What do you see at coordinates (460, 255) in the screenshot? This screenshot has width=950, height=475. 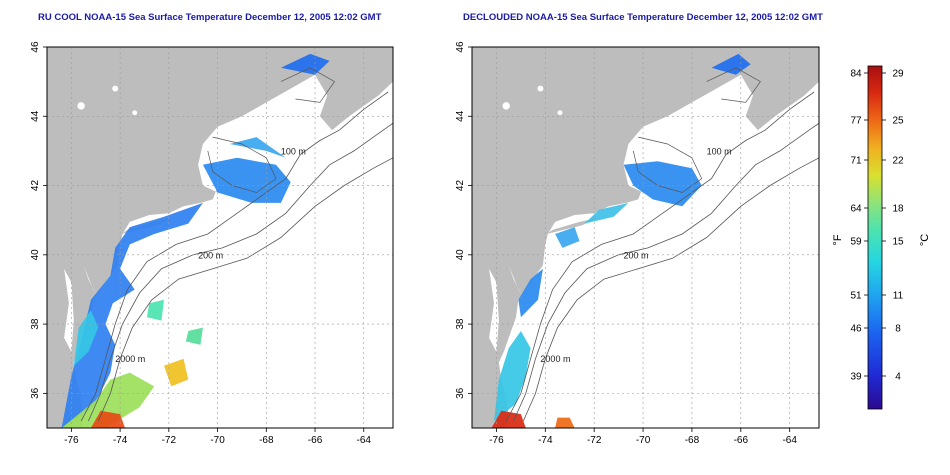 I see `right-lat-tick-label: 40` at bounding box center [460, 255].